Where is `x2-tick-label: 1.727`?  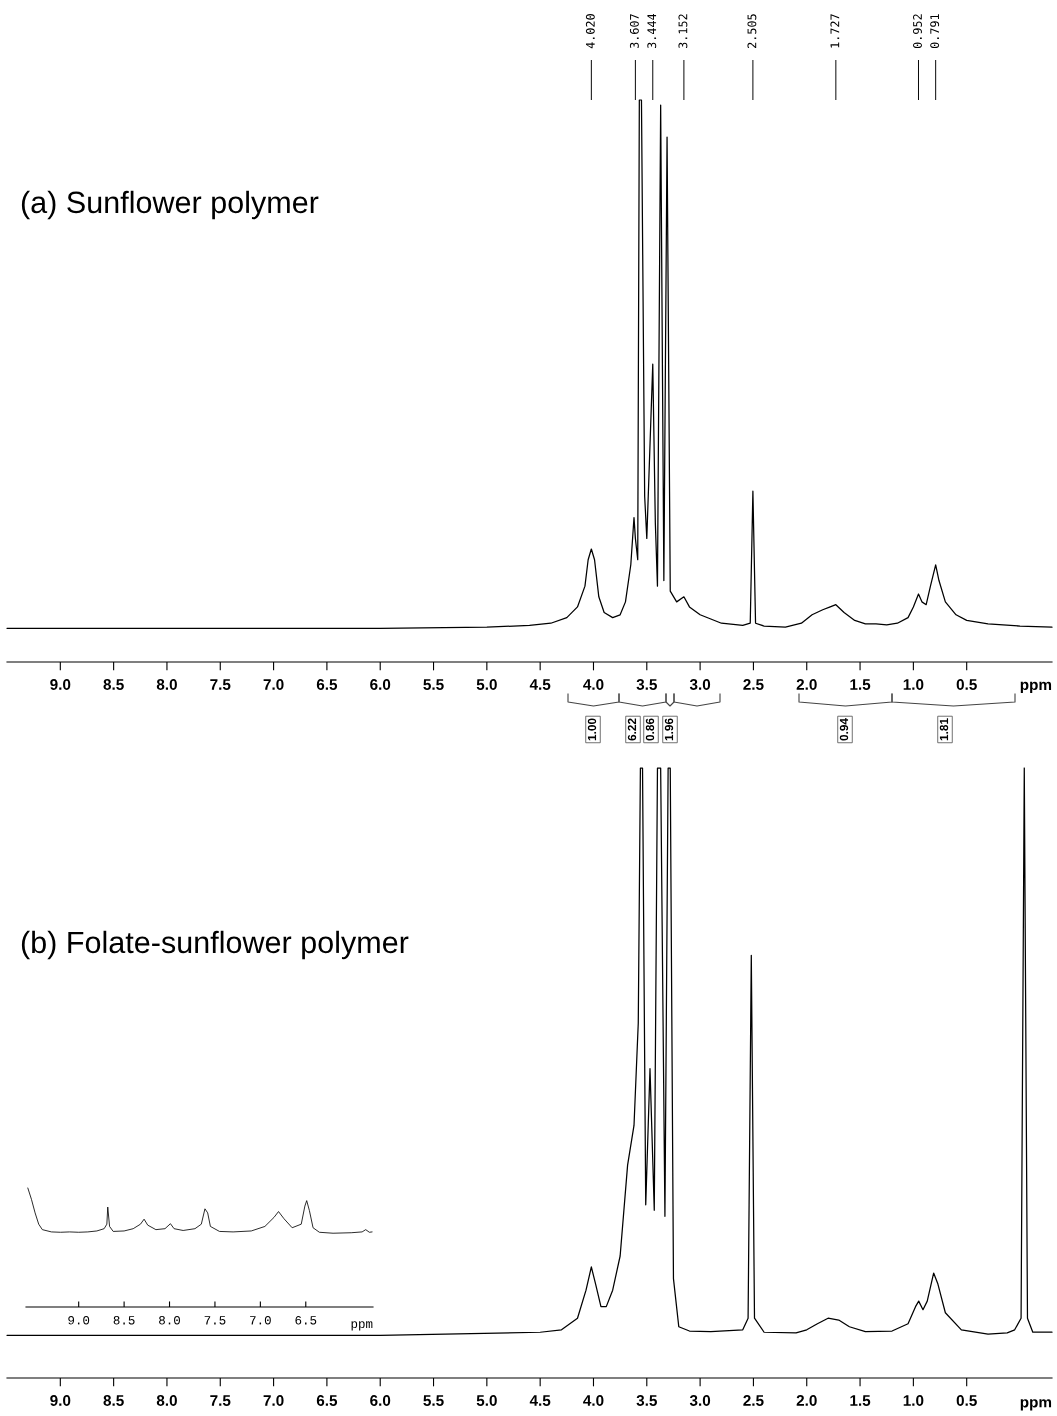
x2-tick-label: 1.727 is located at coordinates (835, 31).